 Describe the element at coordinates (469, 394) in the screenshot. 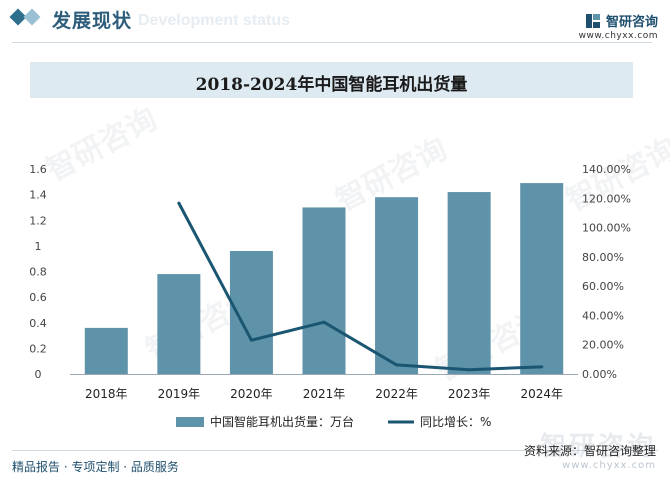

I see `x-tick-label: 2023年` at that location.